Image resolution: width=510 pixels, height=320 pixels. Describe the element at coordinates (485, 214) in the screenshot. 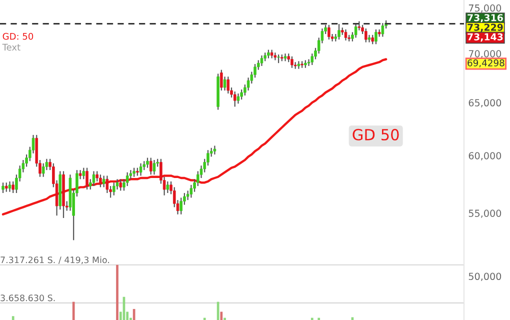

I see `y-tick-label: 55,000` at that location.